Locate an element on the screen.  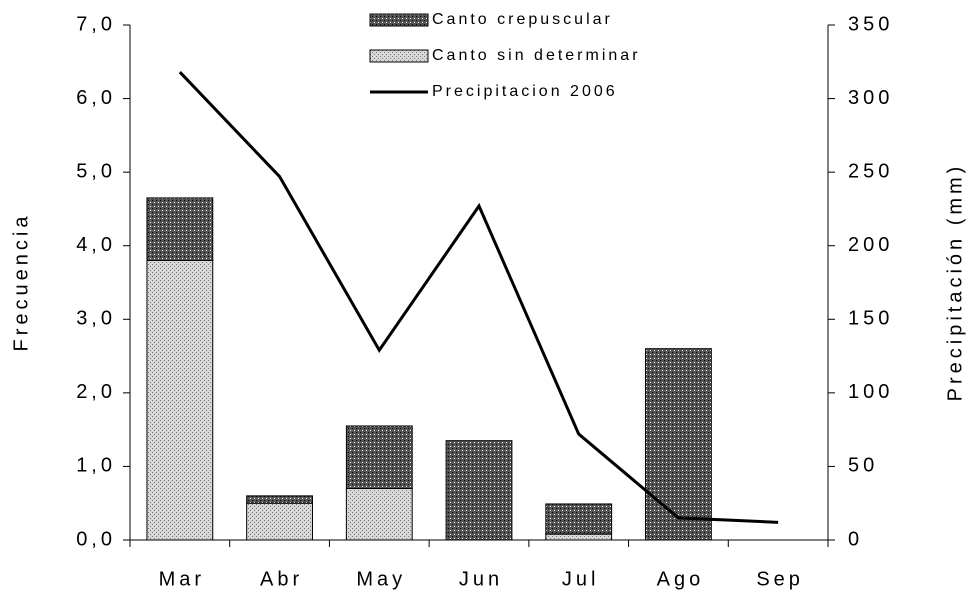
x-tick-label: Abr is located at coordinates (281, 579).